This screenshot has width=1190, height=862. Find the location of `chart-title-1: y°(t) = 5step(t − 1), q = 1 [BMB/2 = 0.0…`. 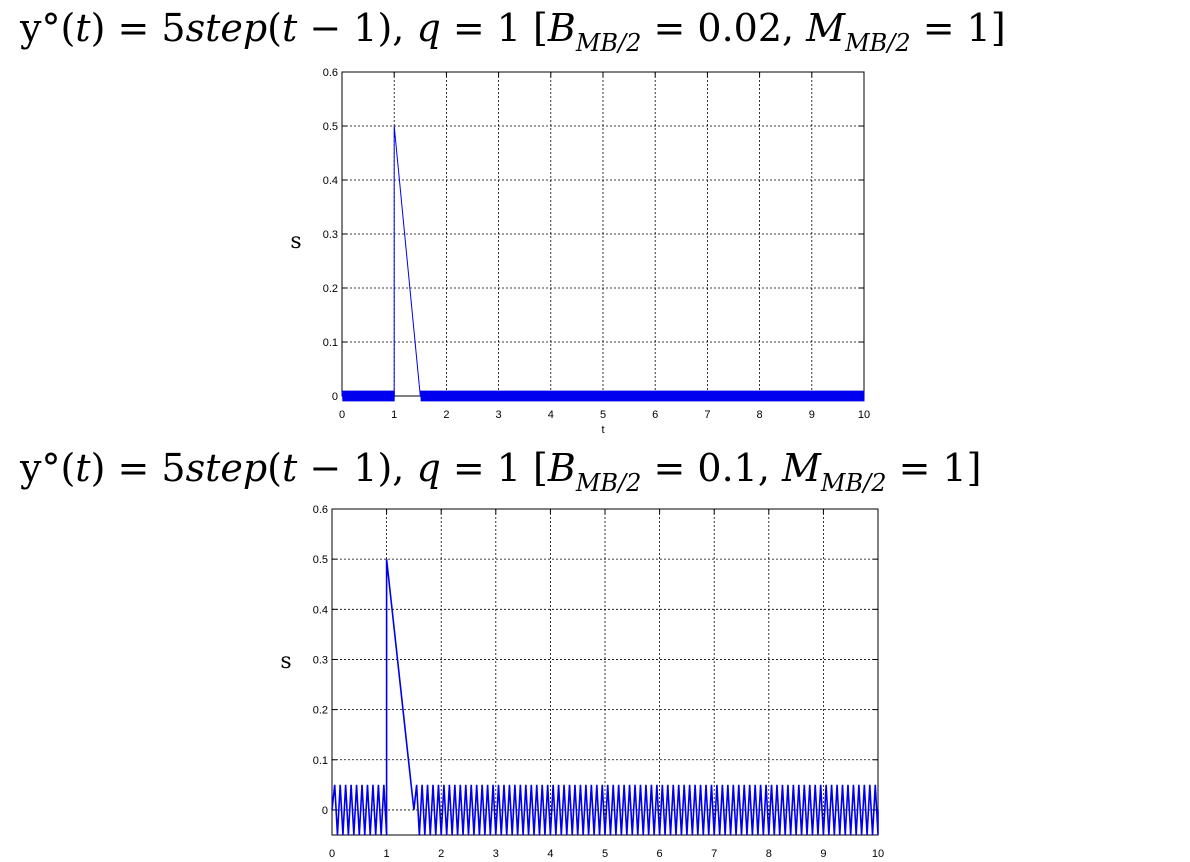

chart-title-1: y°(t) = 5step(t − 1), q = 1 [BMB/2 = 0.0… is located at coordinates (513, 35).